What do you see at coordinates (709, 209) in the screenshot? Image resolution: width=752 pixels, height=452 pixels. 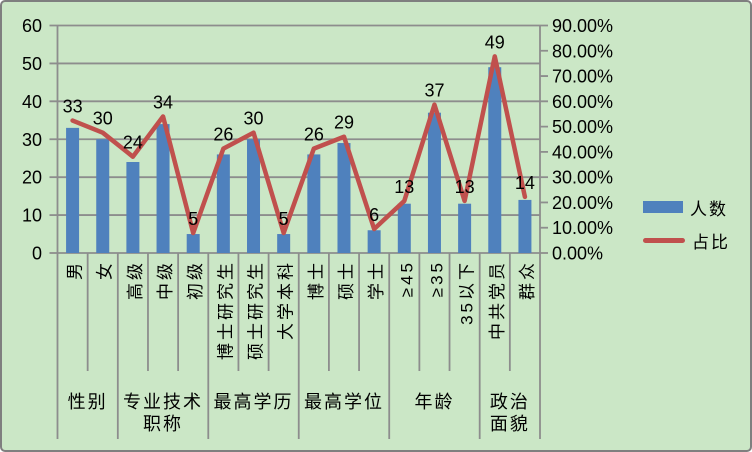 I see `legend-label: 人数` at bounding box center [709, 209].